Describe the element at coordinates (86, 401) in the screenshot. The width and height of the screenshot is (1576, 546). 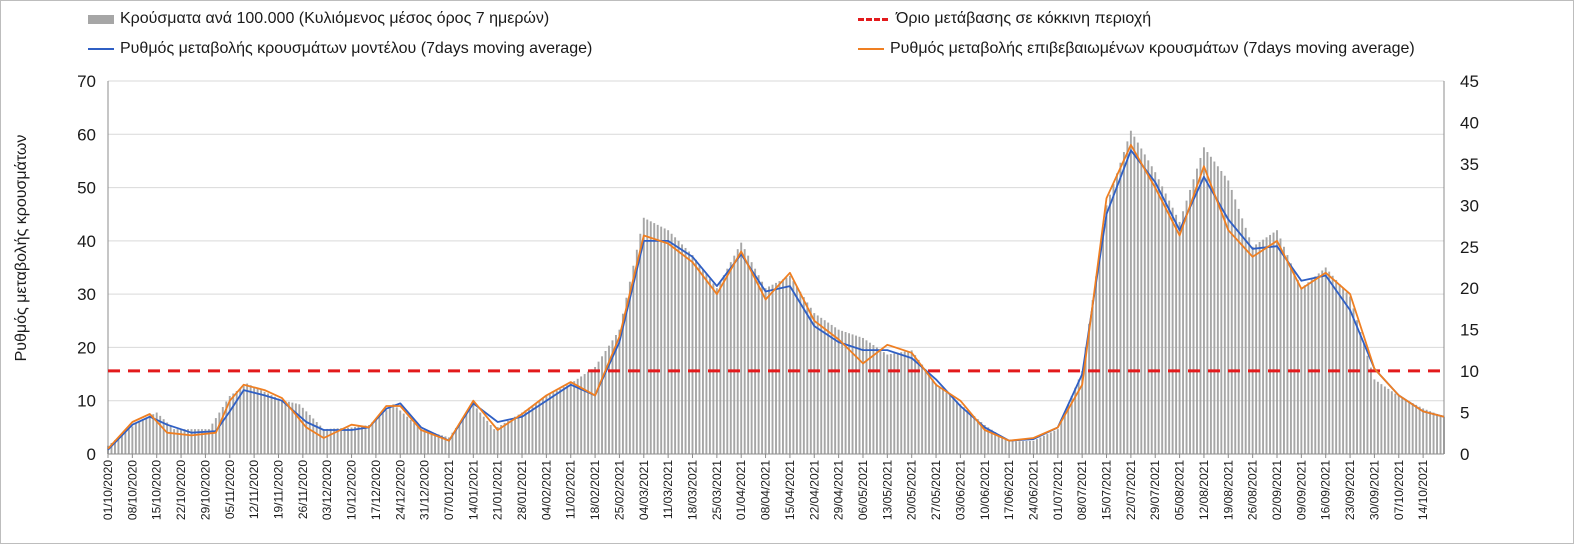
I see `y-left-tick-label: 10` at that location.